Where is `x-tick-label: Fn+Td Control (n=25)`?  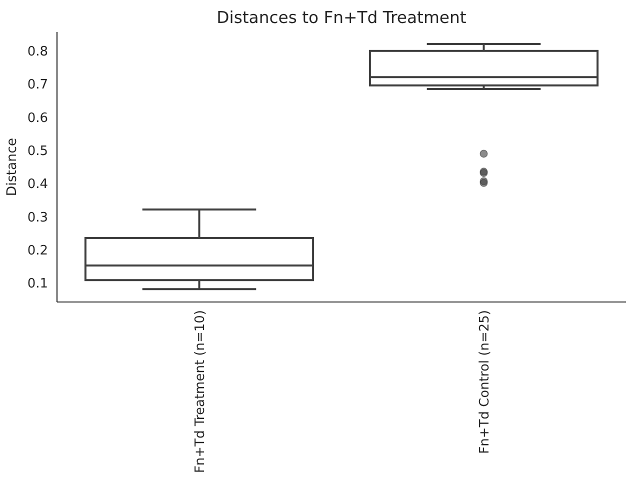
x-tick-label: Fn+Td Control (n=25) is located at coordinates (484, 382).